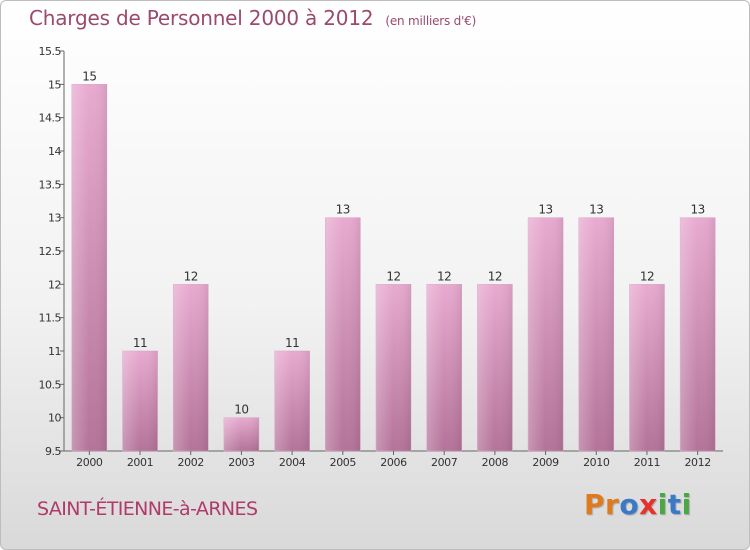 The image size is (750, 550). I want to click on logo-letter: t, so click(674, 504).